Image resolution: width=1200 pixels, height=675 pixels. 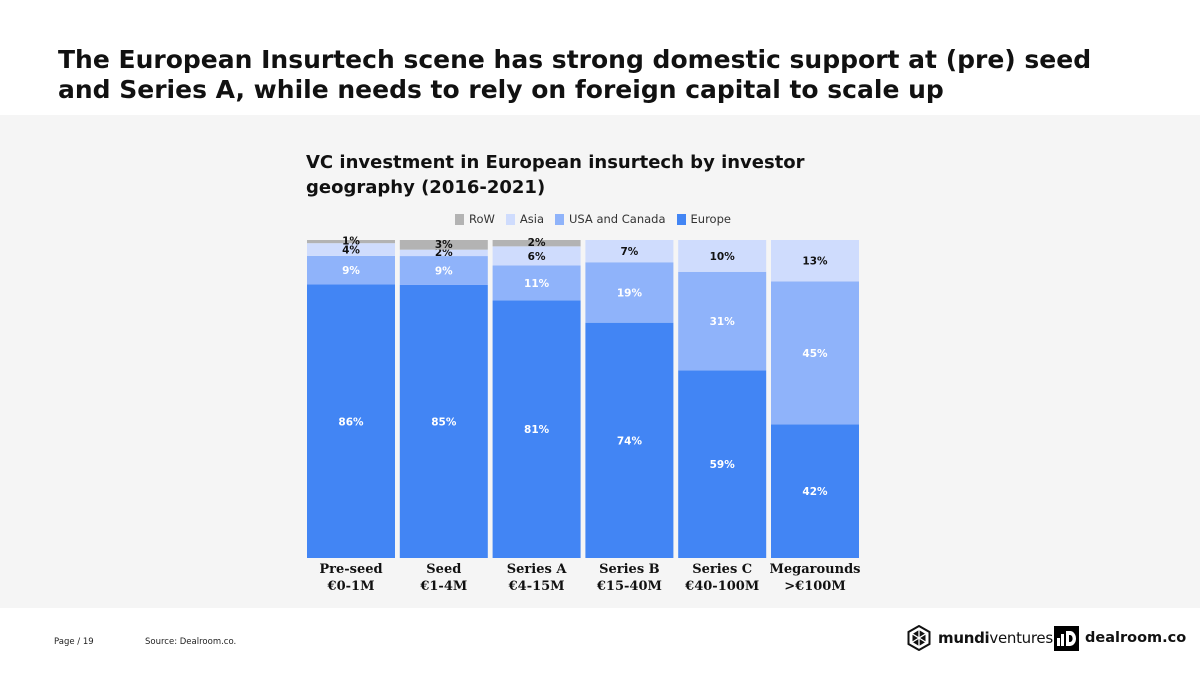 I want to click on data-label: 4%, so click(x=351, y=251).